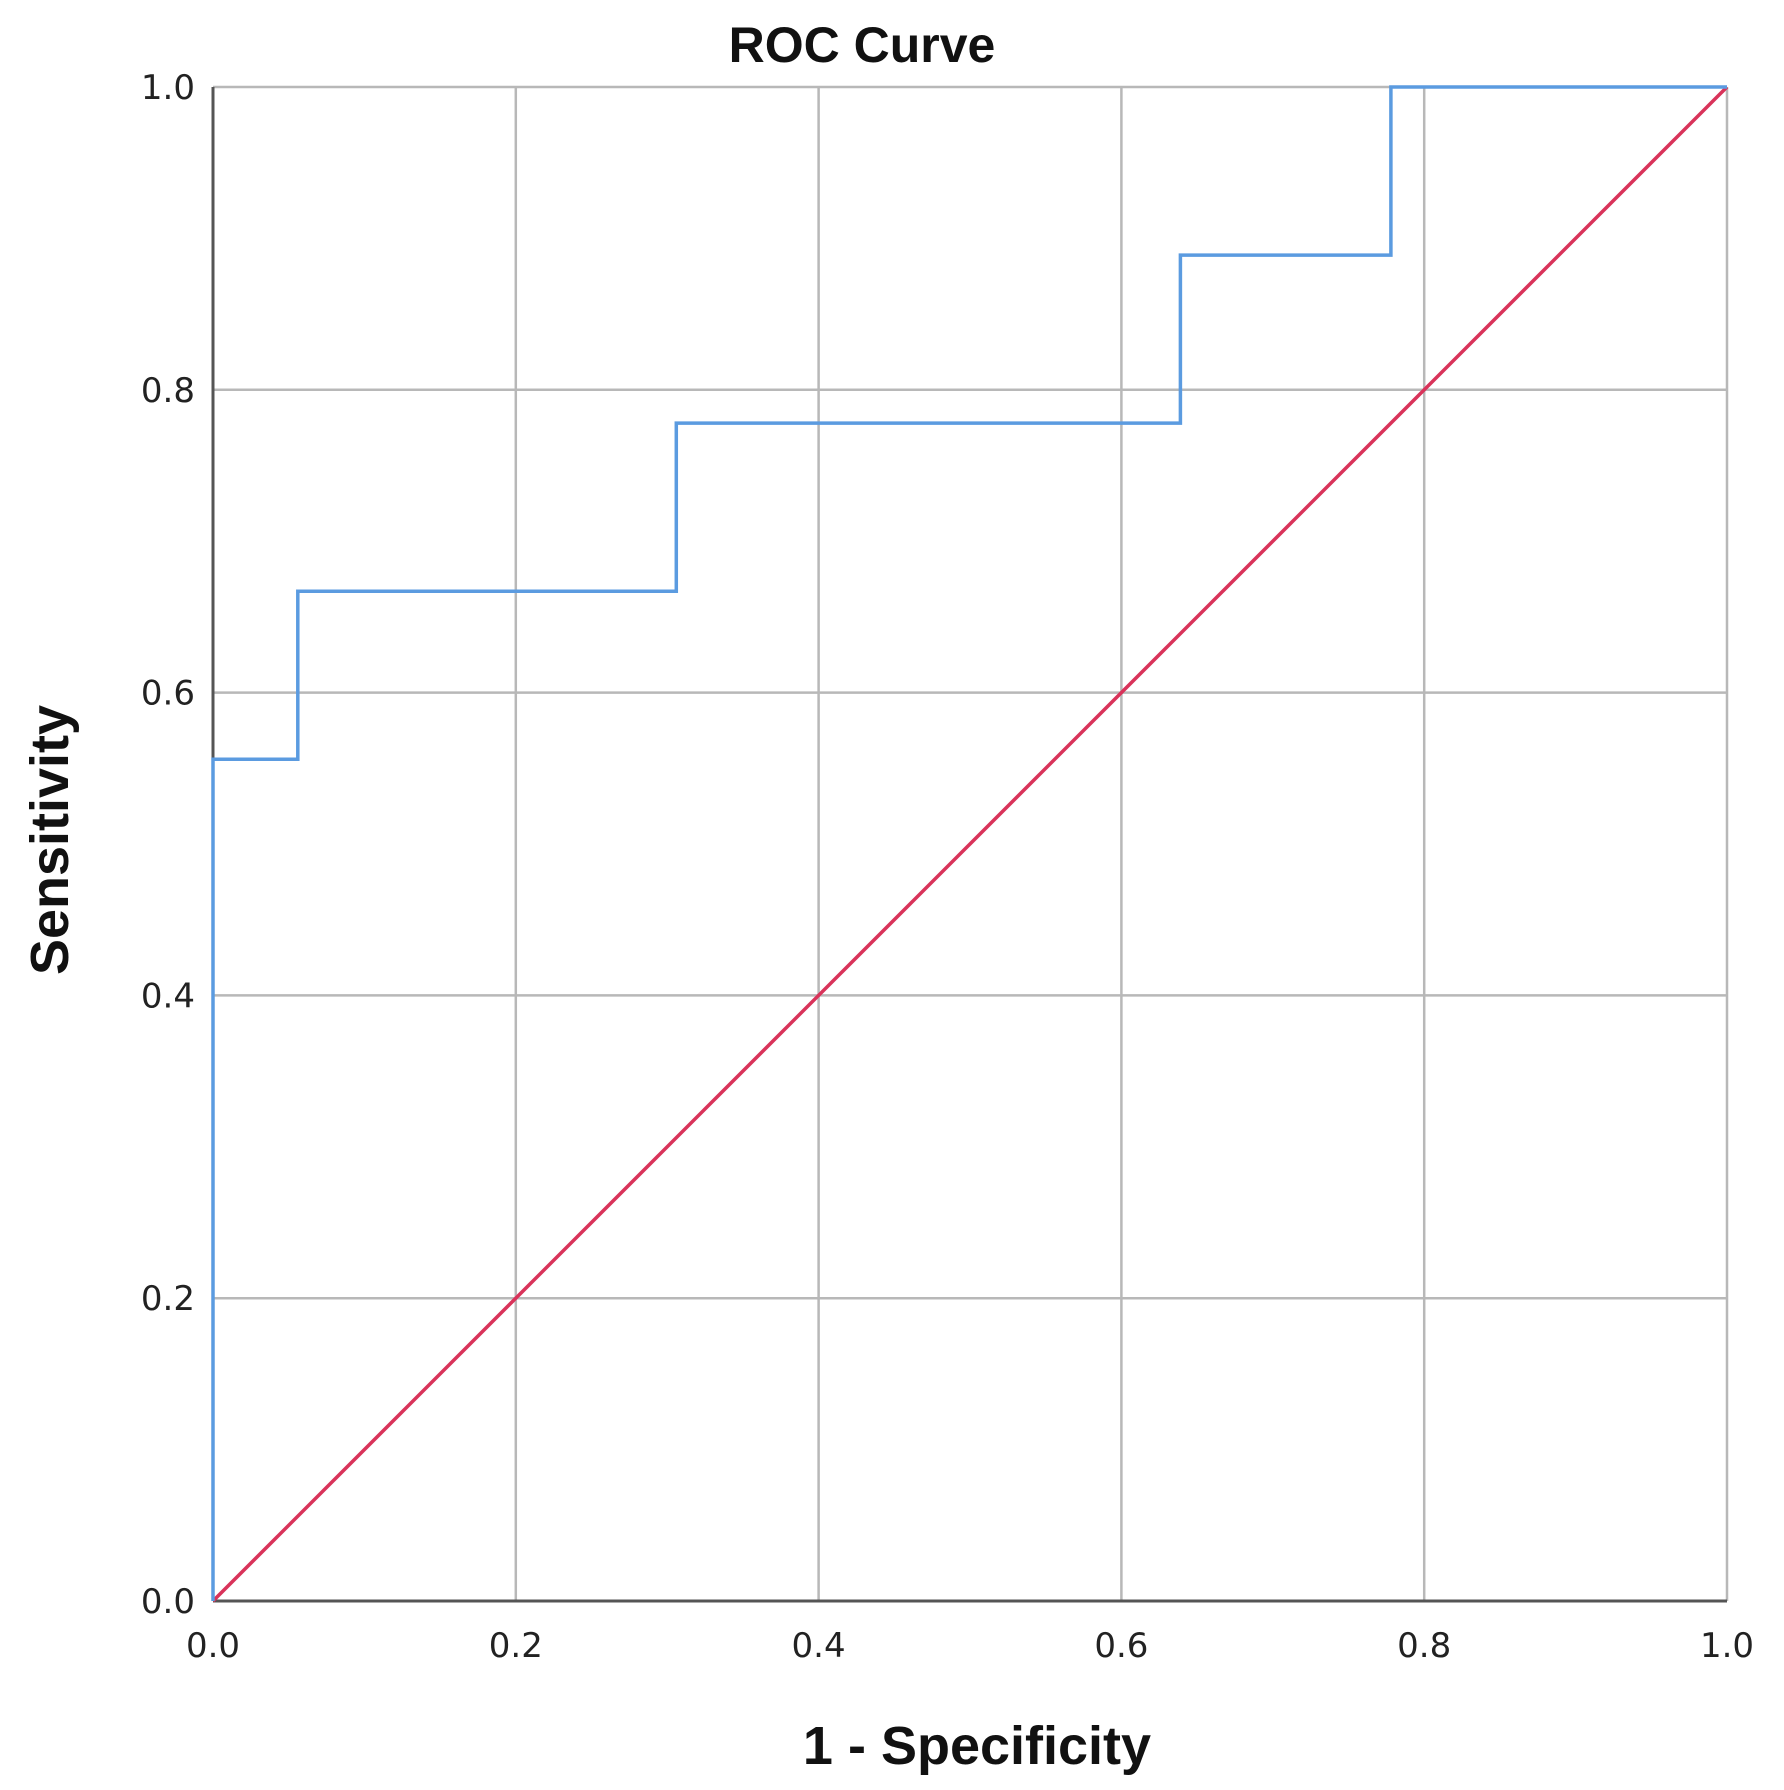 Image resolution: width=1784 pixels, height=1790 pixels. What do you see at coordinates (168, 996) in the screenshot?
I see `y-tick-label: 0.4` at bounding box center [168, 996].